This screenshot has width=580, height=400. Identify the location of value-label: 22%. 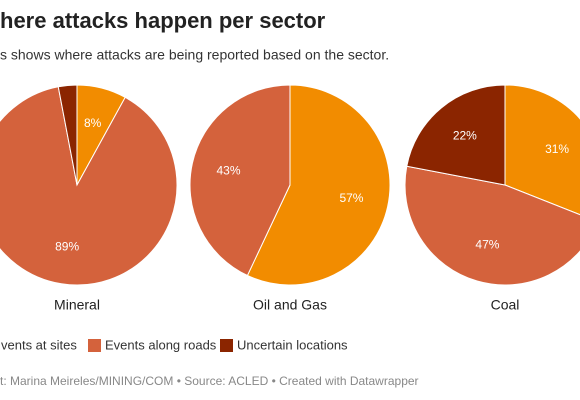
(465, 136).